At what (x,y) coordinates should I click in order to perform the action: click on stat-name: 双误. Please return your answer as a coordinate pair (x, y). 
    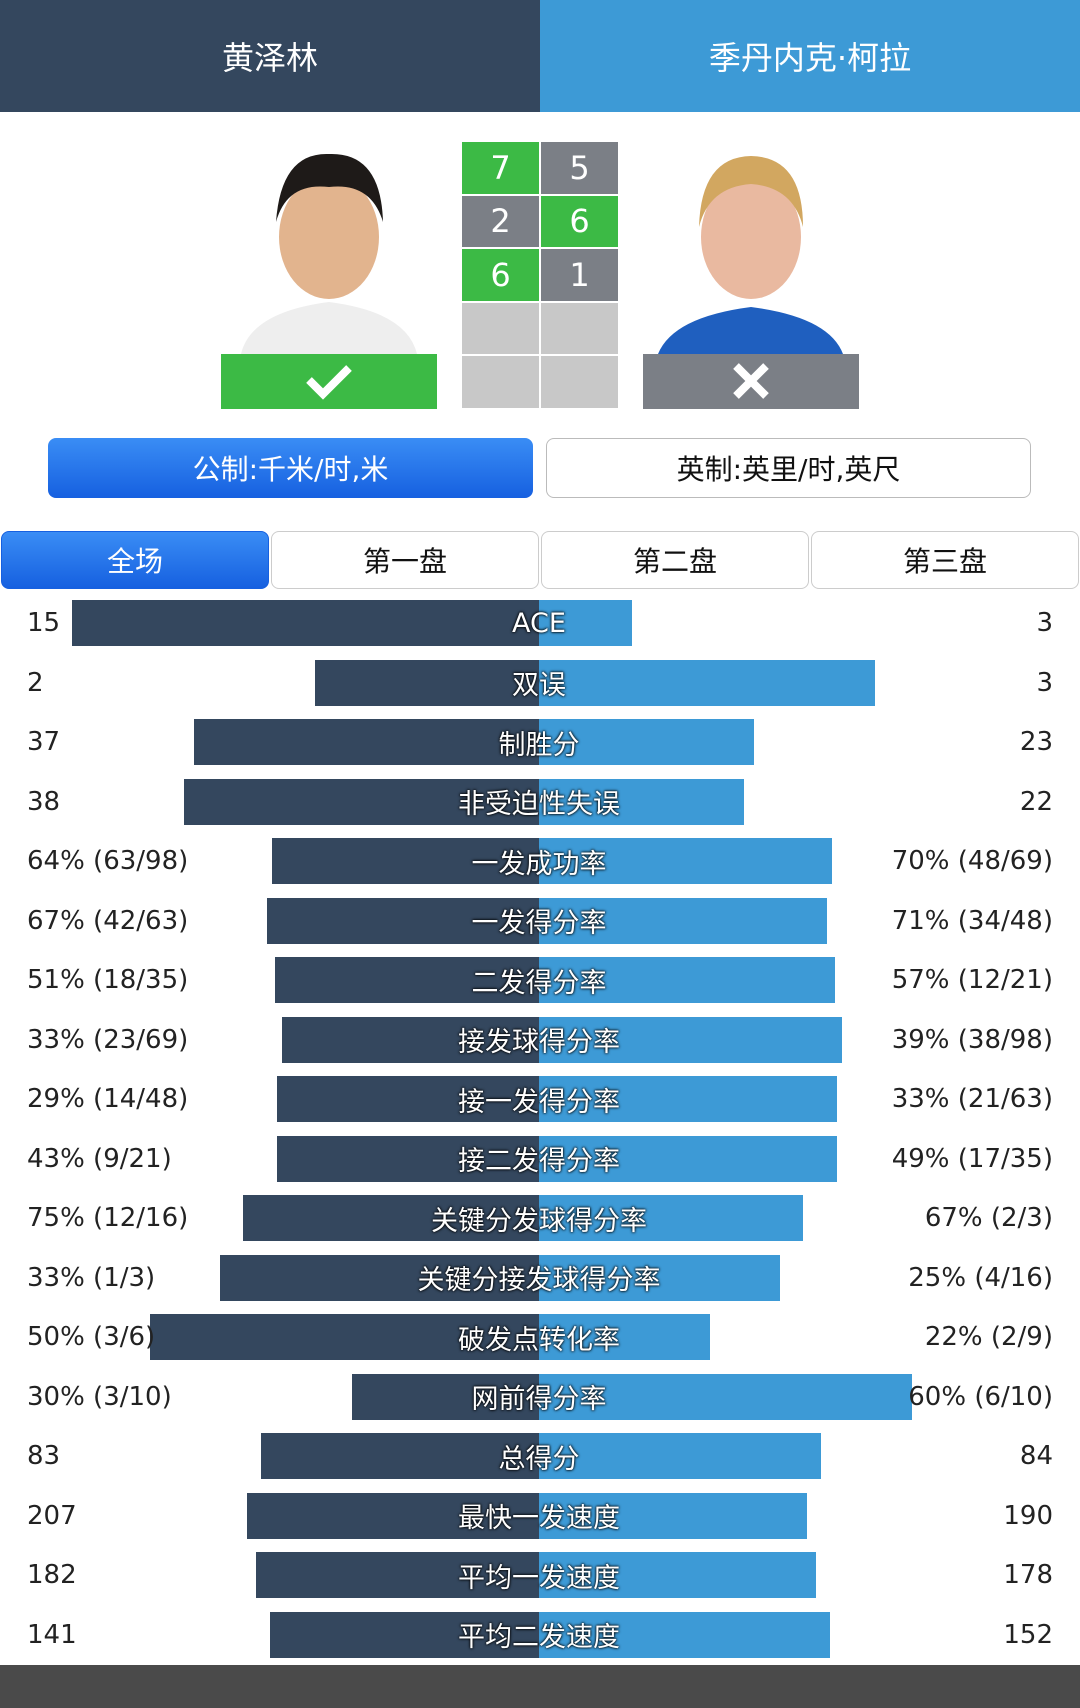
    Looking at the image, I should click on (539, 685).